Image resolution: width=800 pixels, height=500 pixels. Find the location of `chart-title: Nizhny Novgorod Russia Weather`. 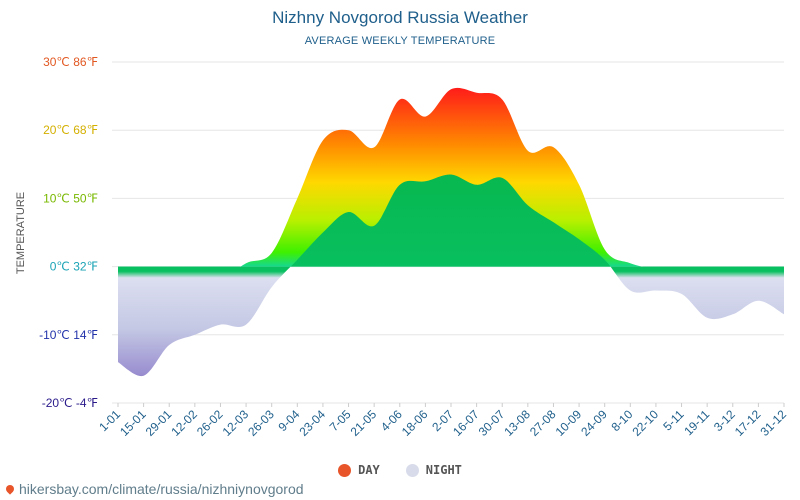

chart-title: Nizhny Novgorod Russia Weather is located at coordinates (400, 17).